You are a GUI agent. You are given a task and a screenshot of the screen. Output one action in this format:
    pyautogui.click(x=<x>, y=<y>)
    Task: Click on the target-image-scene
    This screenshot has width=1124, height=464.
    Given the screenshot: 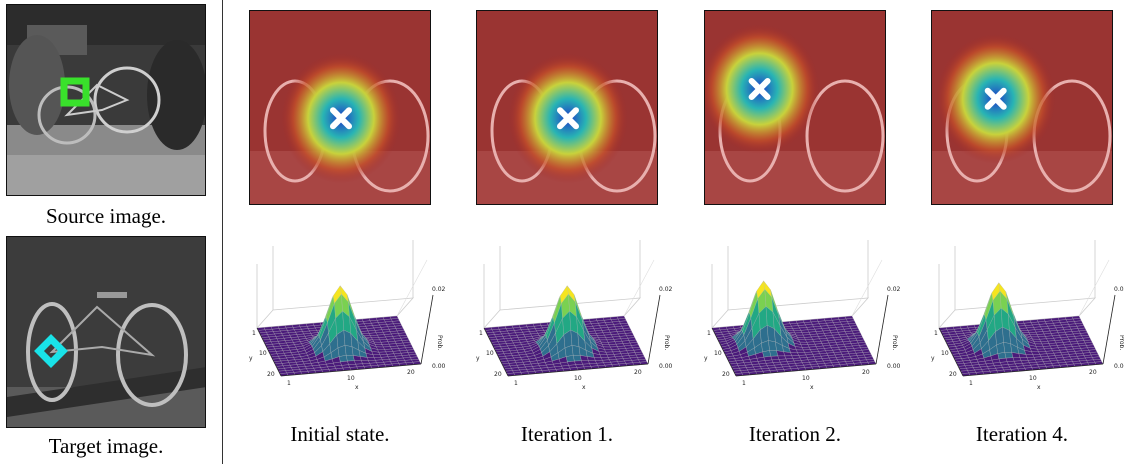 What is the action you would take?
    pyautogui.click(x=106, y=332)
    